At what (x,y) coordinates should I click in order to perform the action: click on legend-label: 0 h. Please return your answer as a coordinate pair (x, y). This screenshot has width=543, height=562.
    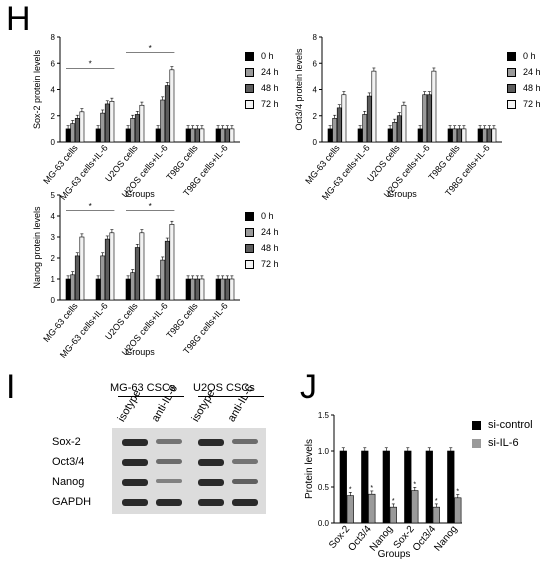
    Looking at the image, I should click on (267, 216).